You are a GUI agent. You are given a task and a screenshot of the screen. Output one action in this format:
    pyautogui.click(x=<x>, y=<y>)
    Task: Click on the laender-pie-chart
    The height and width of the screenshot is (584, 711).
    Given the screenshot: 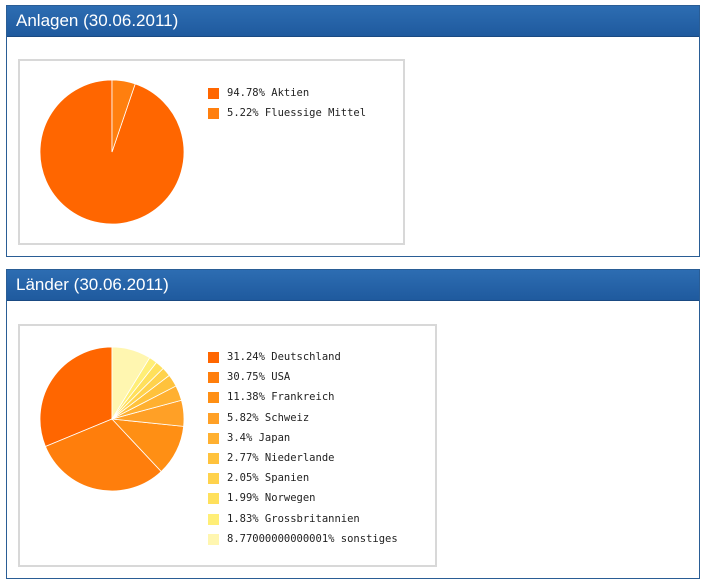 What is the action you would take?
    pyautogui.click(x=112, y=419)
    